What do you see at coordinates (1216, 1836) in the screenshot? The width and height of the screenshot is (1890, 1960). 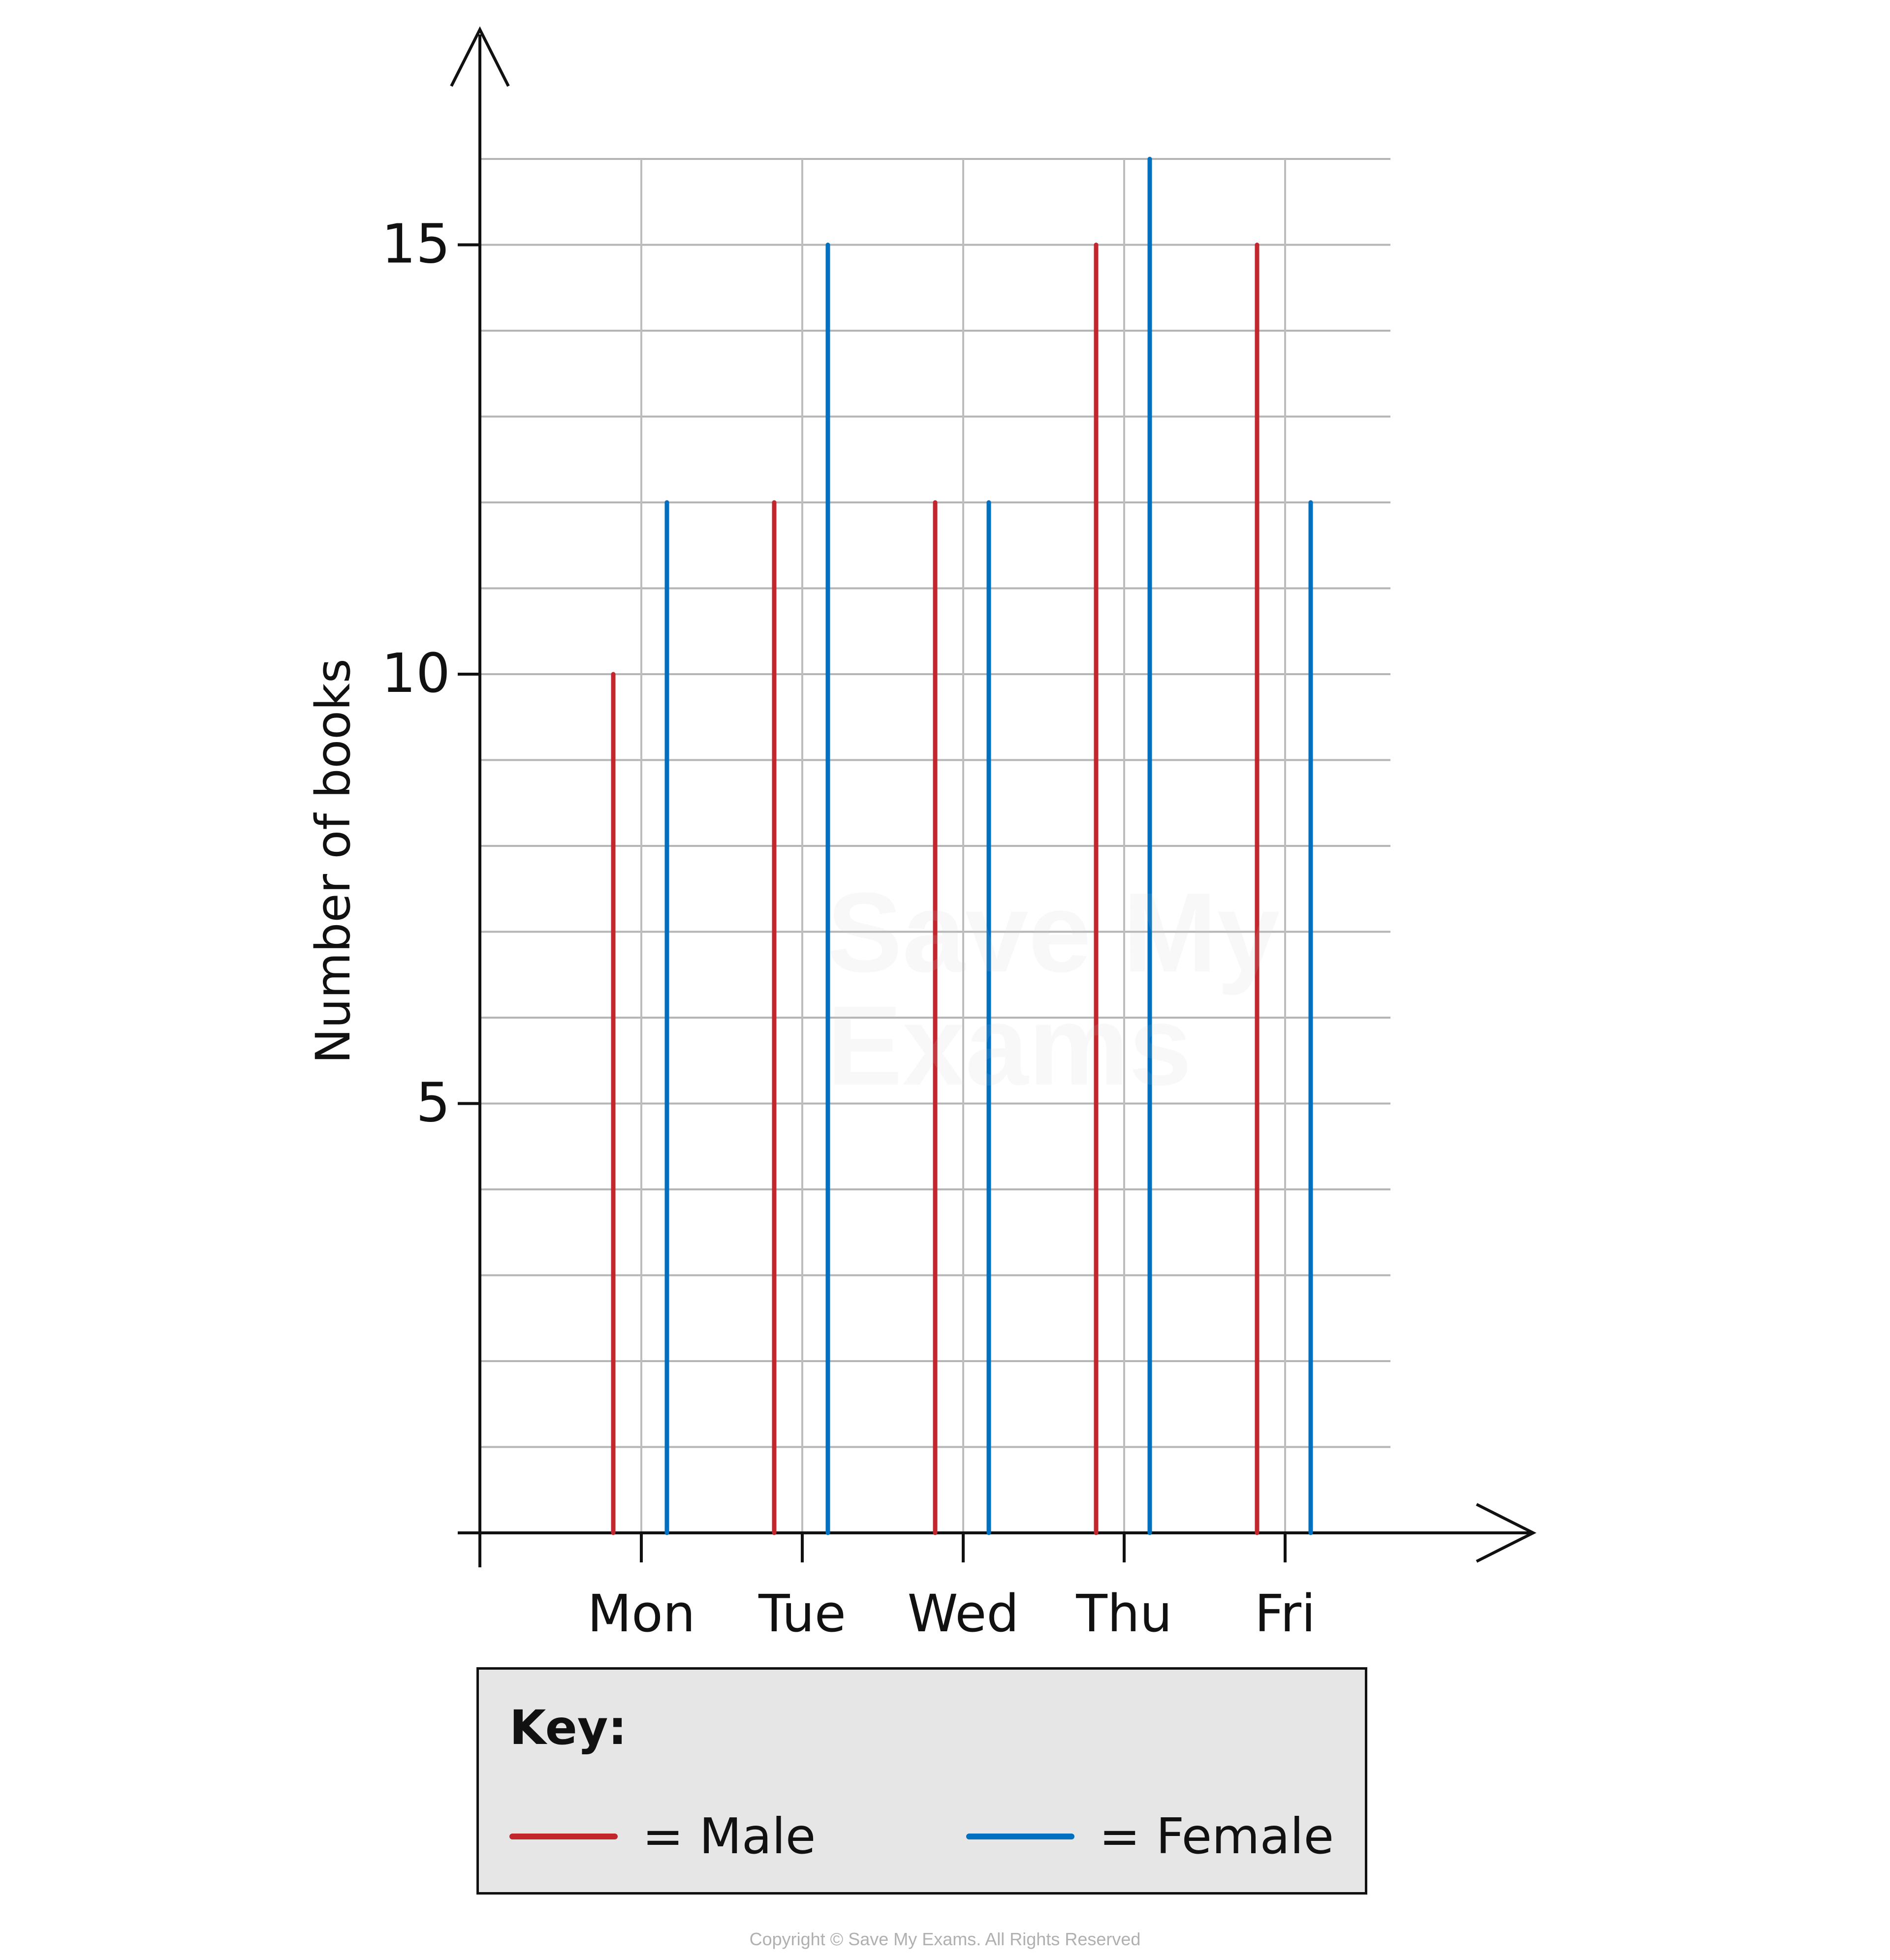 I see `legend-label-female: = Female` at bounding box center [1216, 1836].